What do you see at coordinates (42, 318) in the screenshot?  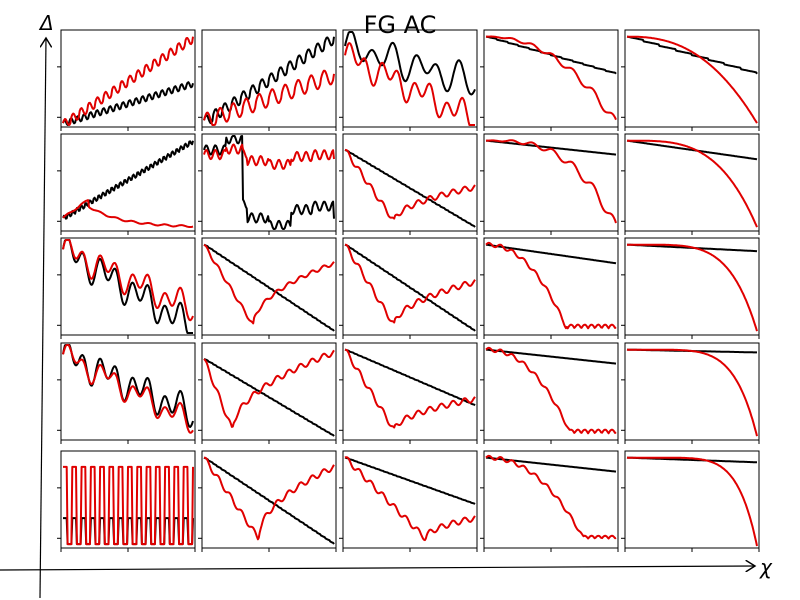 I see `y-axis-arrow` at bounding box center [42, 318].